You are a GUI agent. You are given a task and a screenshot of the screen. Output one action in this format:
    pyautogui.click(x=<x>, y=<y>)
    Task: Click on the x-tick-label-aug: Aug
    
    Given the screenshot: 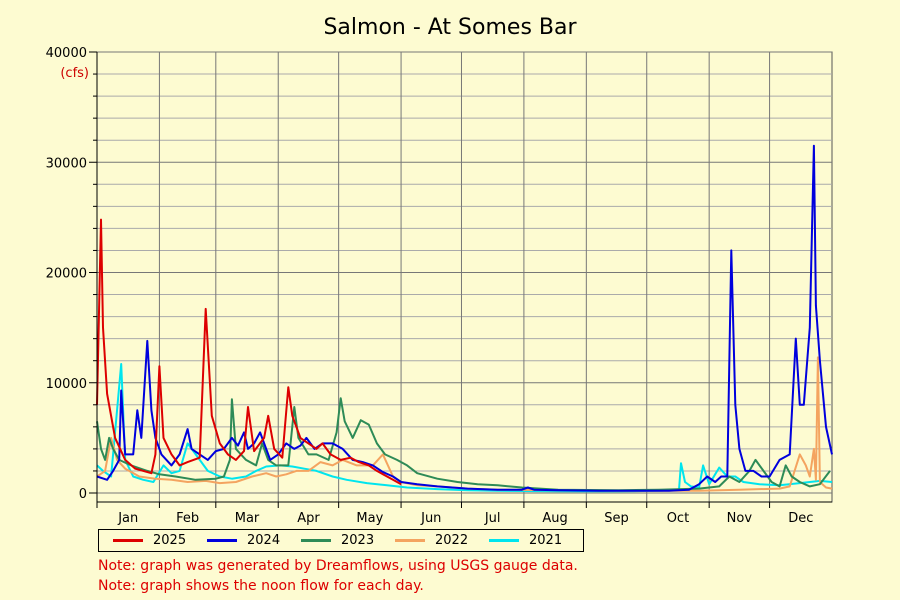 What is the action you would take?
    pyautogui.click(x=554, y=518)
    